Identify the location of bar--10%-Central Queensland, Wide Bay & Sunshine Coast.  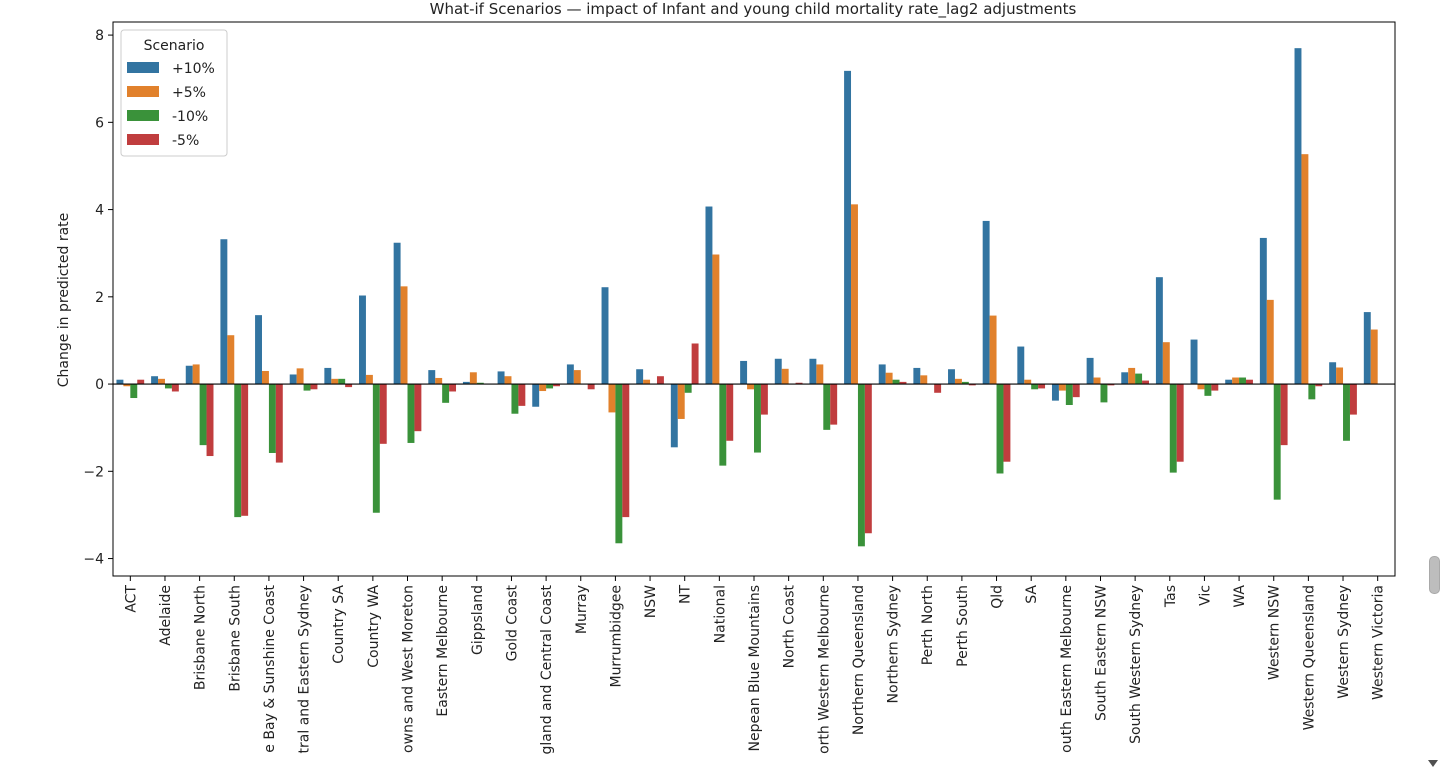
(272, 418).